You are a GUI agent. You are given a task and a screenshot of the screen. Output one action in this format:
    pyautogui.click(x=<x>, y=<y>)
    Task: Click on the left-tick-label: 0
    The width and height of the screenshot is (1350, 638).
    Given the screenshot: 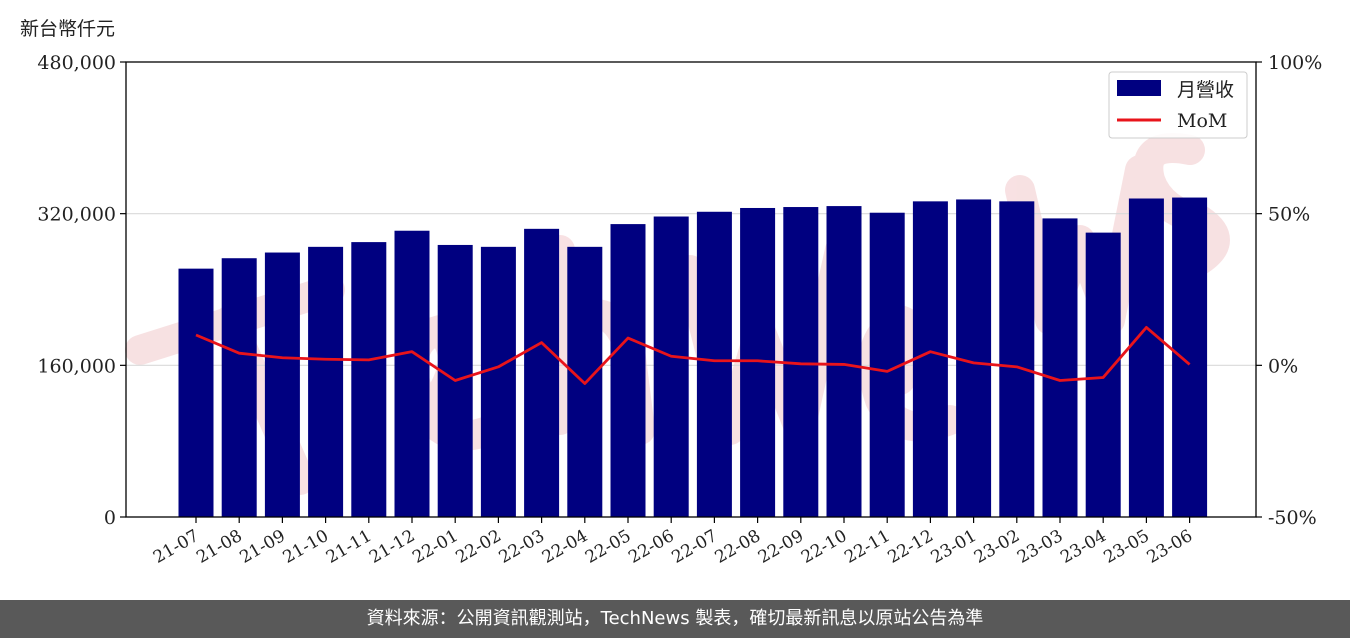 What is the action you would take?
    pyautogui.click(x=110, y=518)
    